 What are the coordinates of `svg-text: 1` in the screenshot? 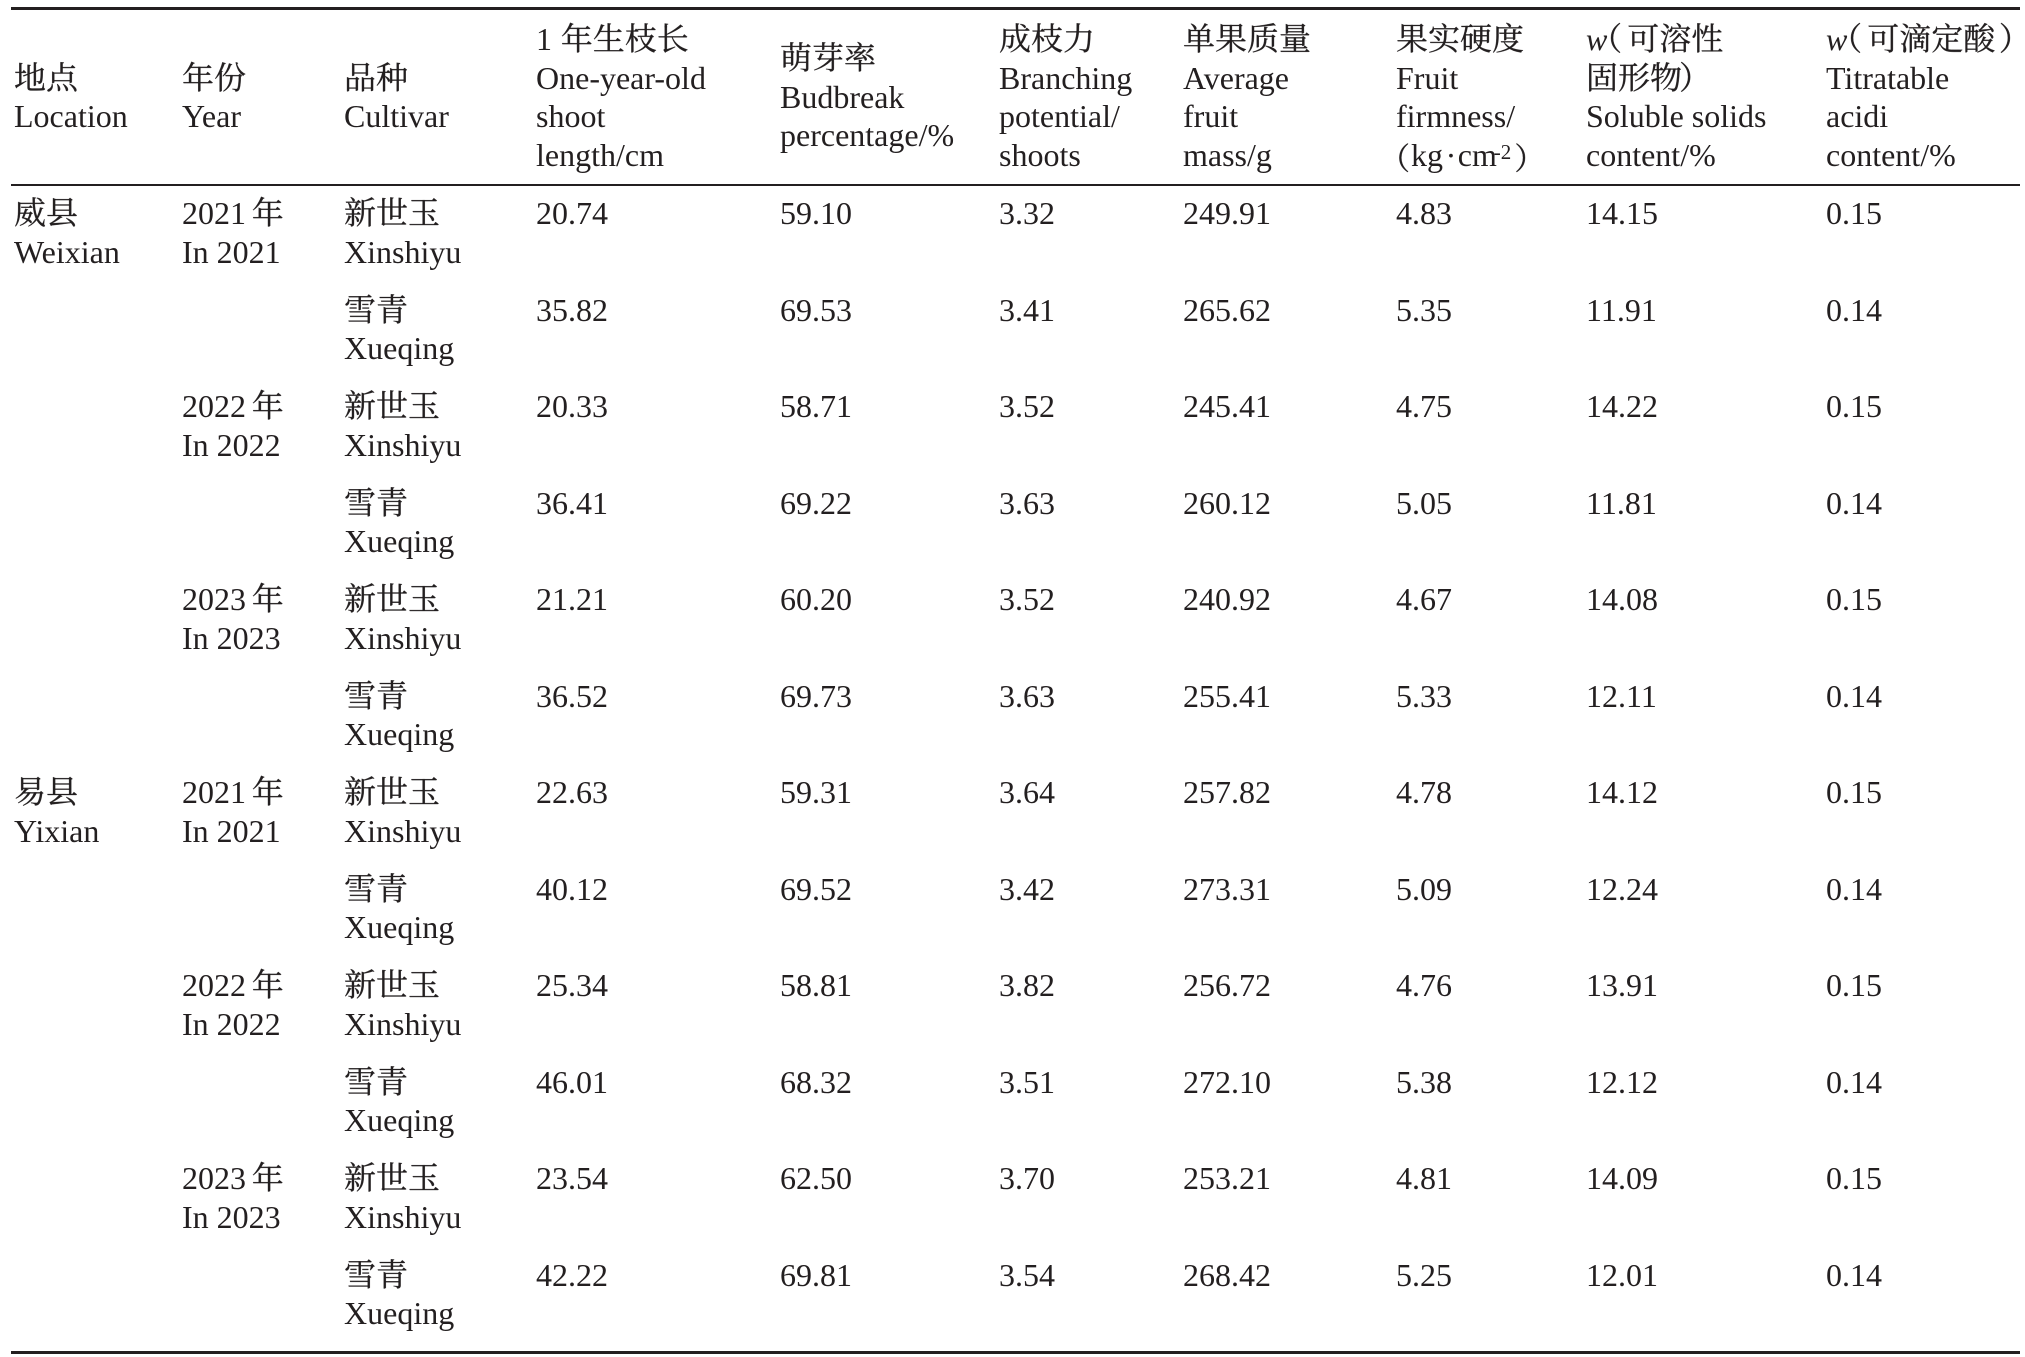 It's located at (544, 39).